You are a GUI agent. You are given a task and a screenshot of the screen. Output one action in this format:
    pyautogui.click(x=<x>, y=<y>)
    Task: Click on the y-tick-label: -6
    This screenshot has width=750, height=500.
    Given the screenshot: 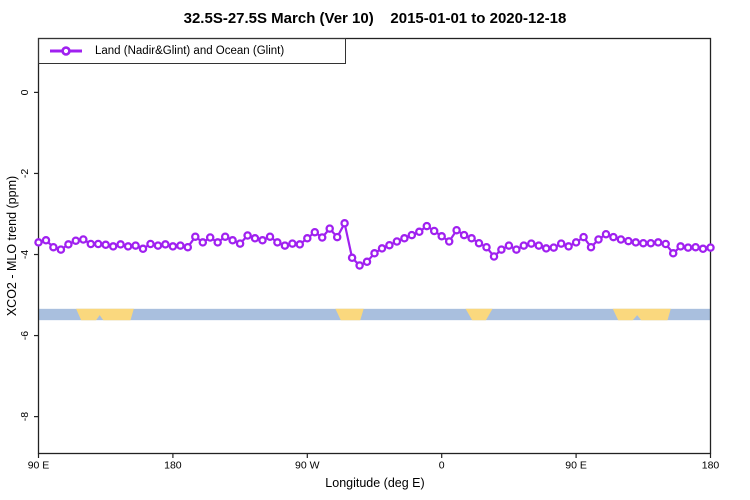 What is the action you would take?
    pyautogui.click(x=25, y=335)
    